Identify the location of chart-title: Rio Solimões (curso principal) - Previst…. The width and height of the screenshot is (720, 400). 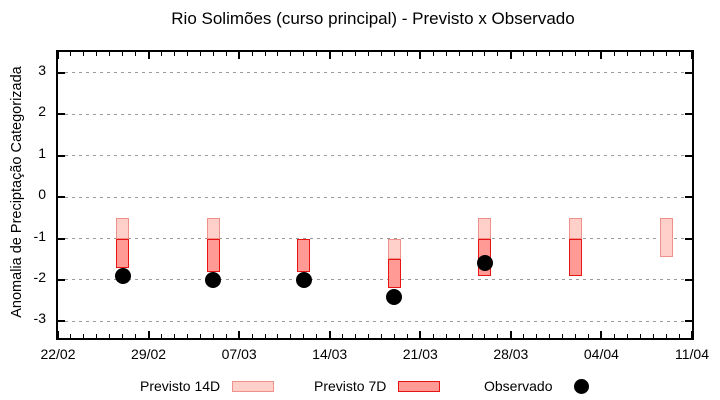
(373, 18).